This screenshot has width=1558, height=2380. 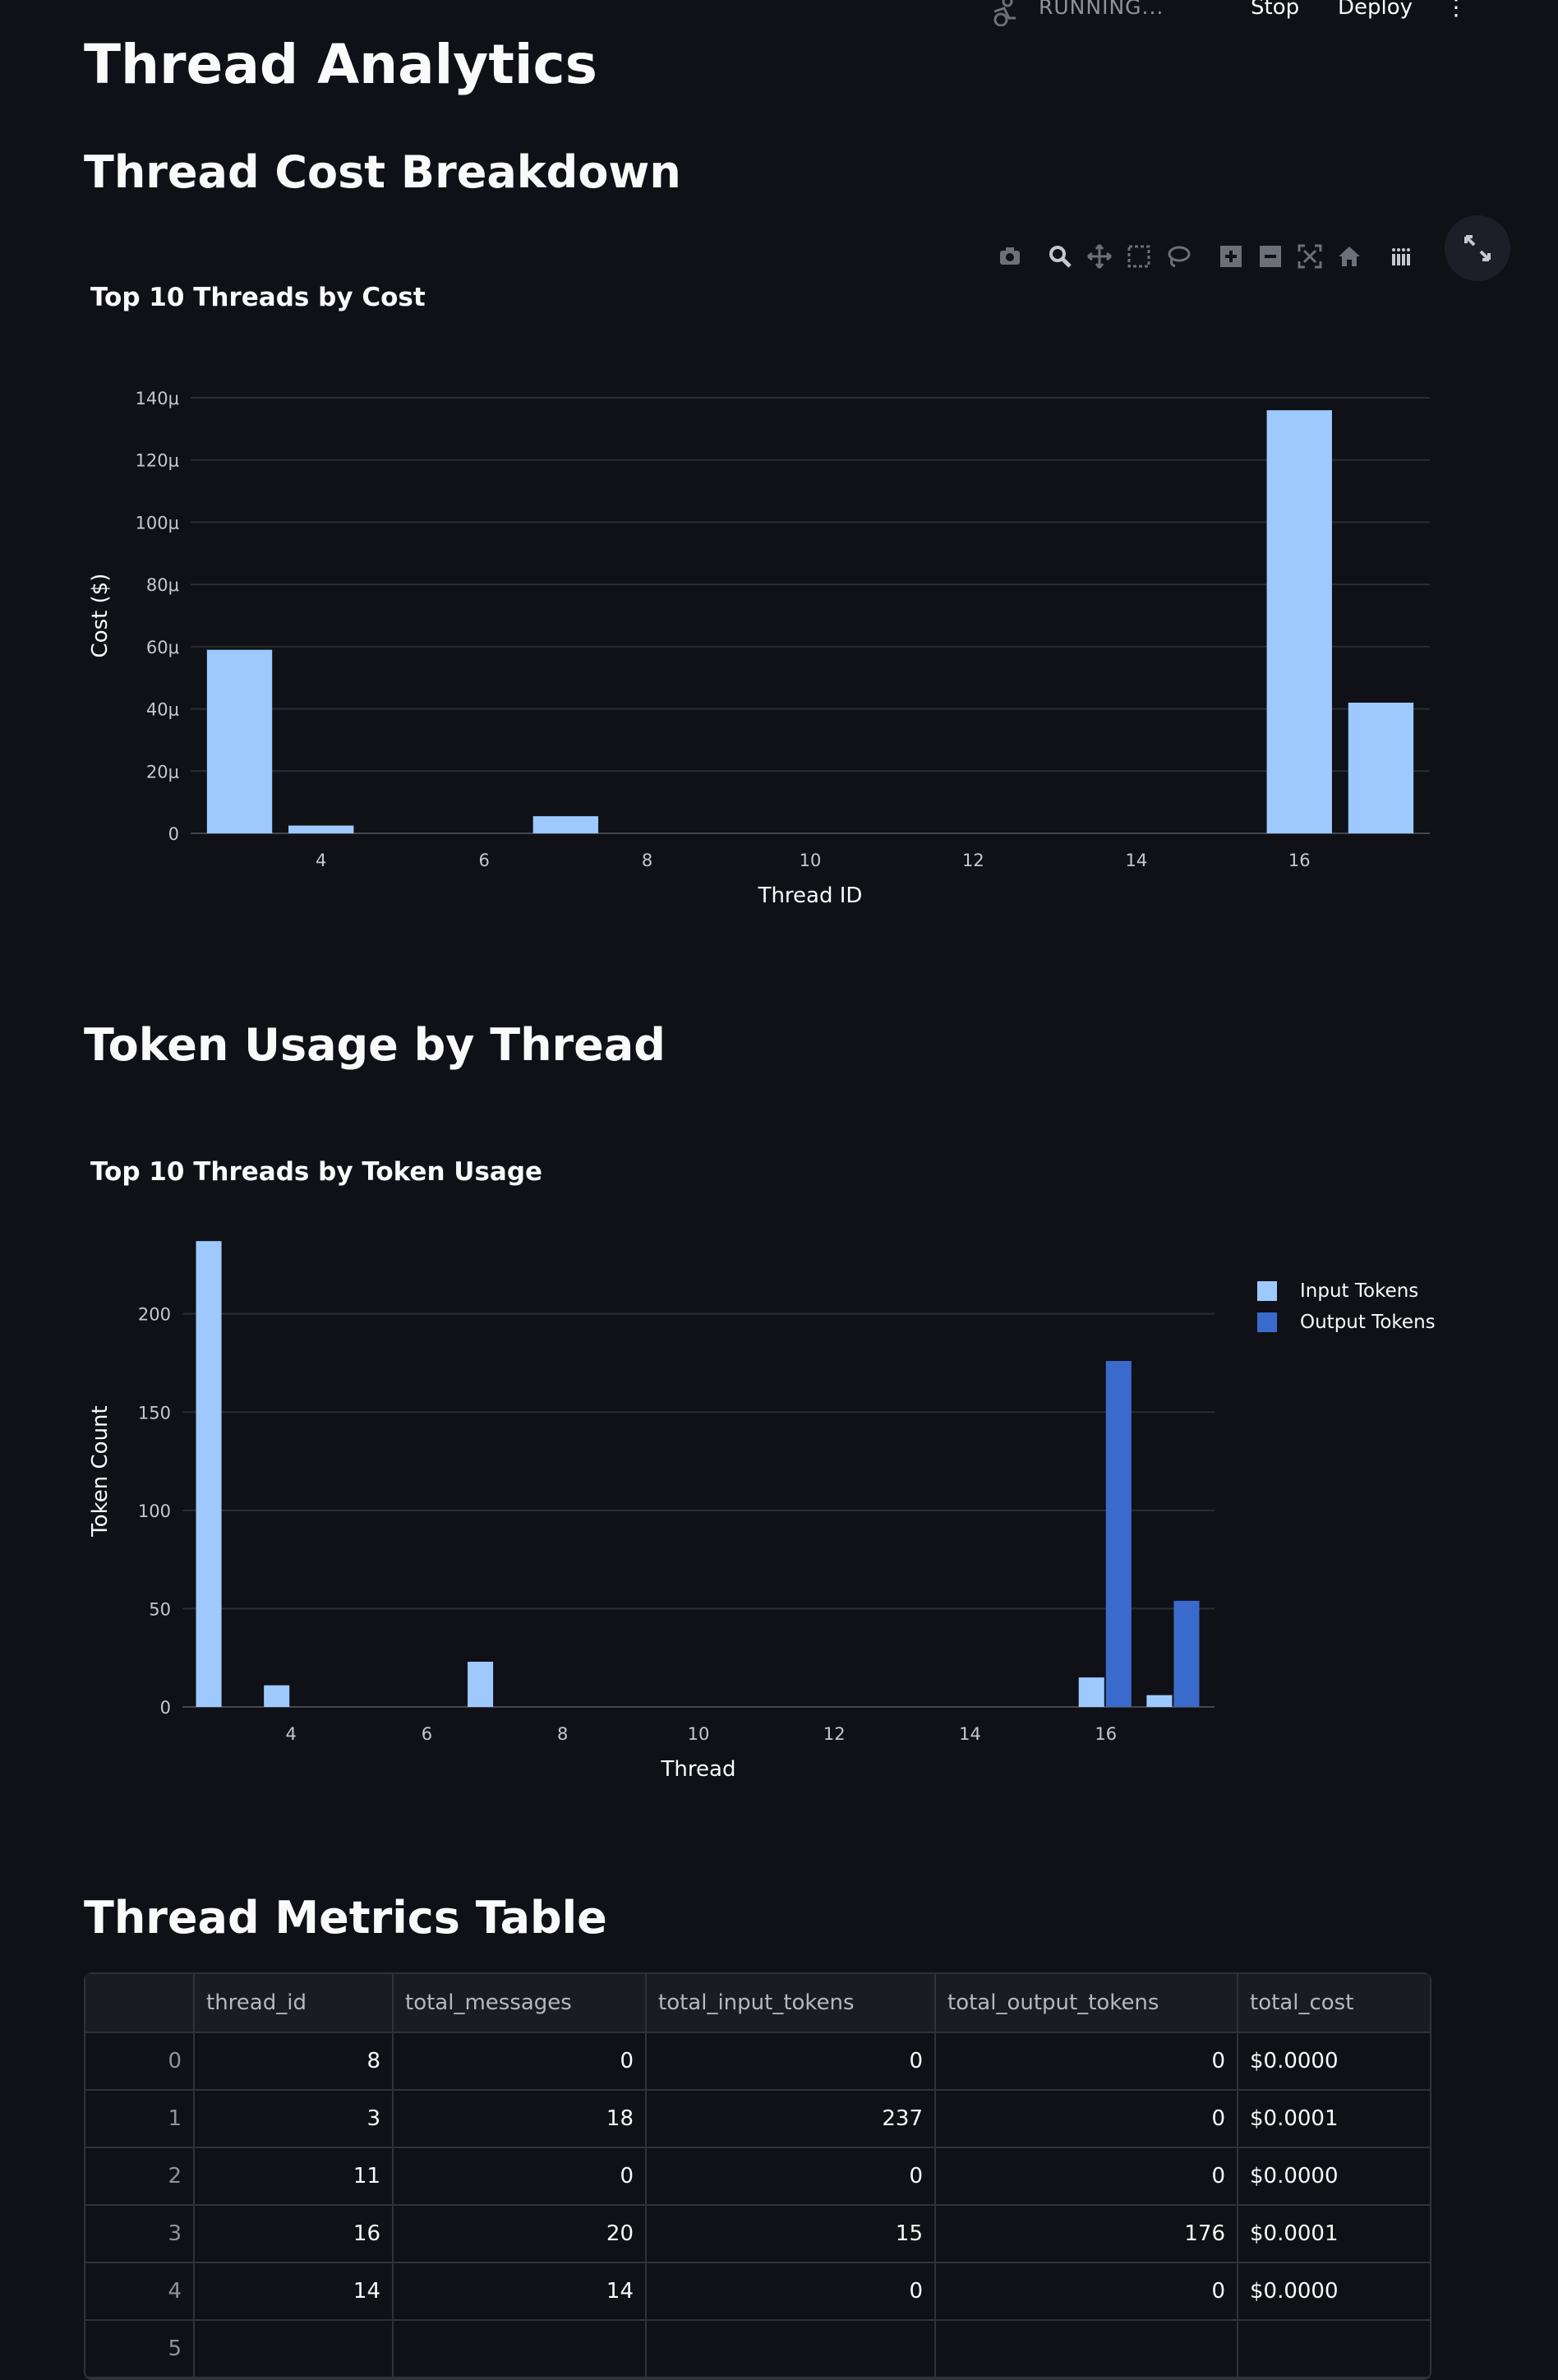 I want to click on table-row: 0 8 0 0 0 $0.0000, so click(x=757, y=2062).